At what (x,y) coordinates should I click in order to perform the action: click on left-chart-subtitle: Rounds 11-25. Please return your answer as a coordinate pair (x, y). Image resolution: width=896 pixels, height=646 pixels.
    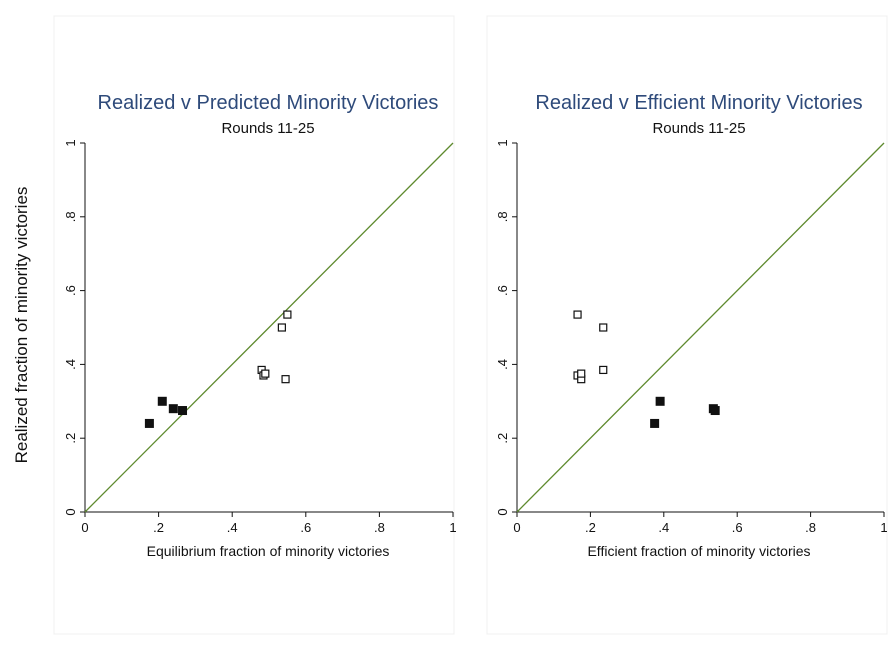
    Looking at the image, I should click on (267, 128).